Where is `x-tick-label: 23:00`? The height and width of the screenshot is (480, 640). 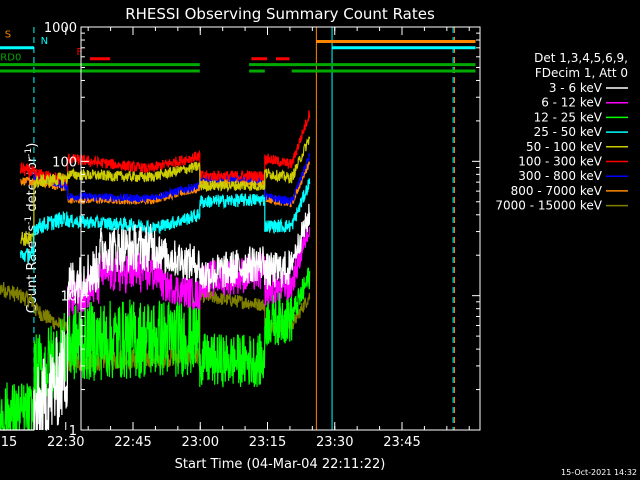
x-tick-label: 23:00 is located at coordinates (200, 442).